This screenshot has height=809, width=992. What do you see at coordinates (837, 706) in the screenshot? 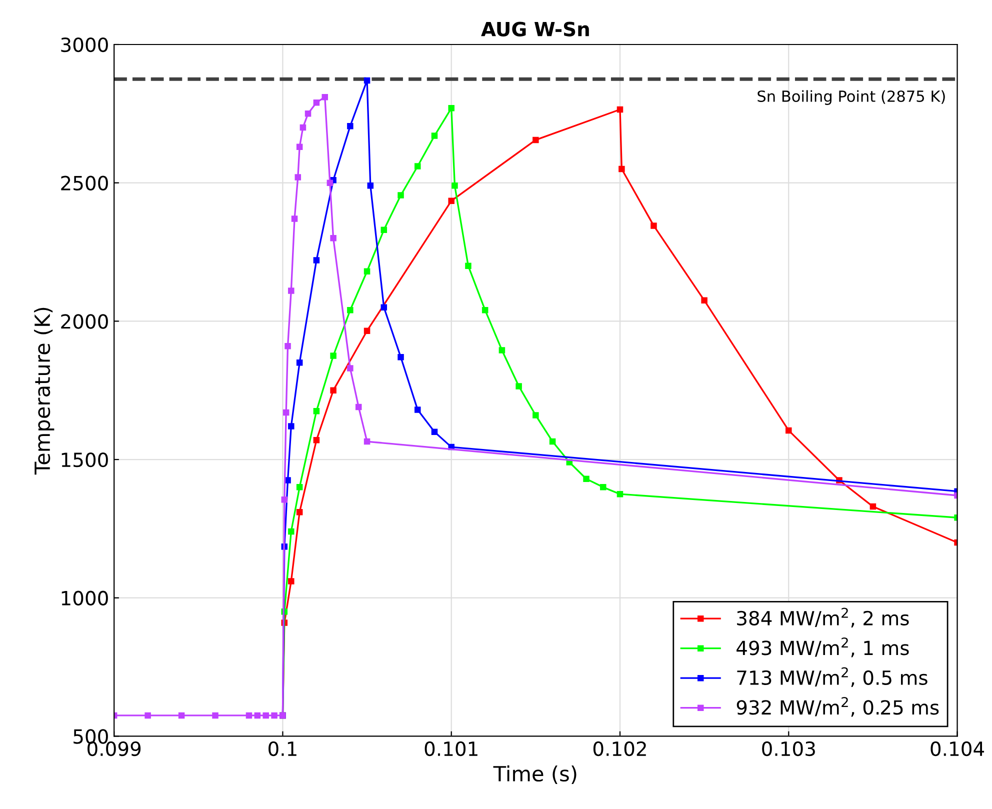
I see `legend-label: 932 MW/m$^{2}$, 0.25 ms` at bounding box center [837, 706].